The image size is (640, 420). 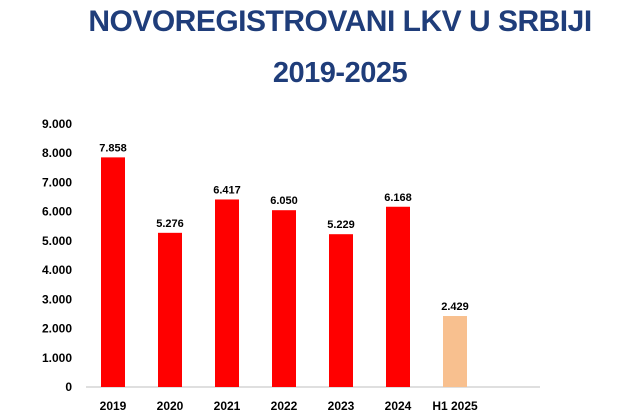 What do you see at coordinates (170, 309) in the screenshot?
I see `bar-2020` at bounding box center [170, 309].